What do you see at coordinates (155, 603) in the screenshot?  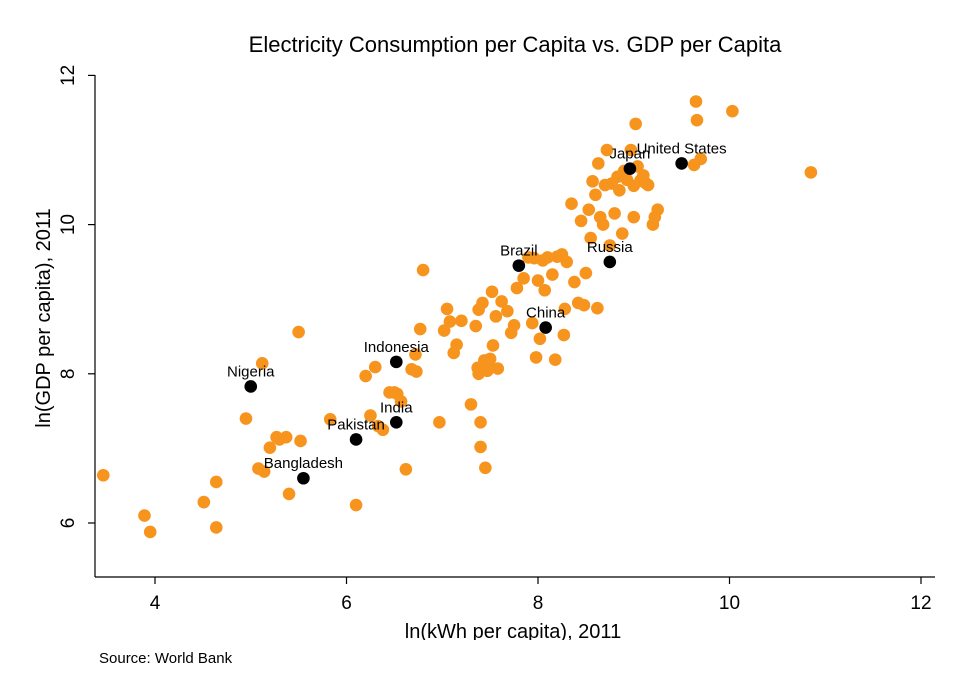 I see `x-tick-label: 4` at bounding box center [155, 603].